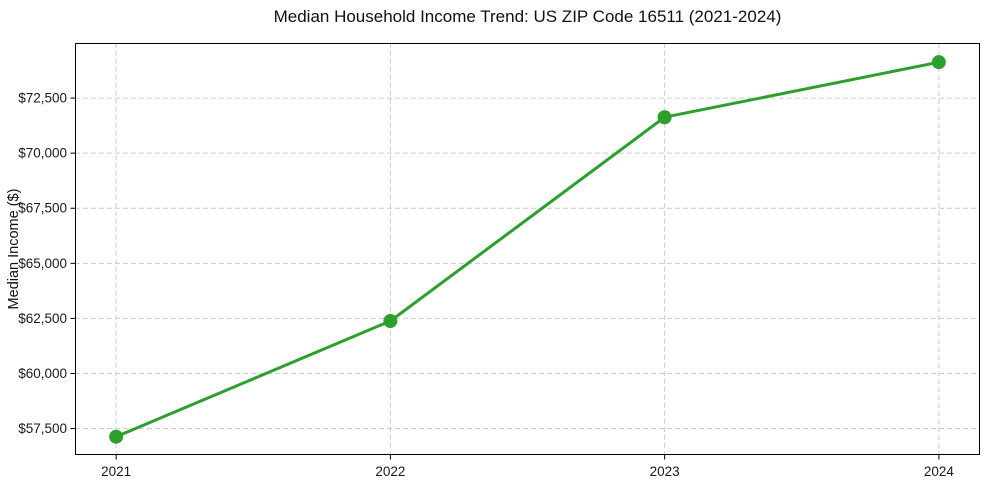 The height and width of the screenshot is (490, 989). Describe the element at coordinates (390, 471) in the screenshot. I see `x-tick-label: 2022` at that location.